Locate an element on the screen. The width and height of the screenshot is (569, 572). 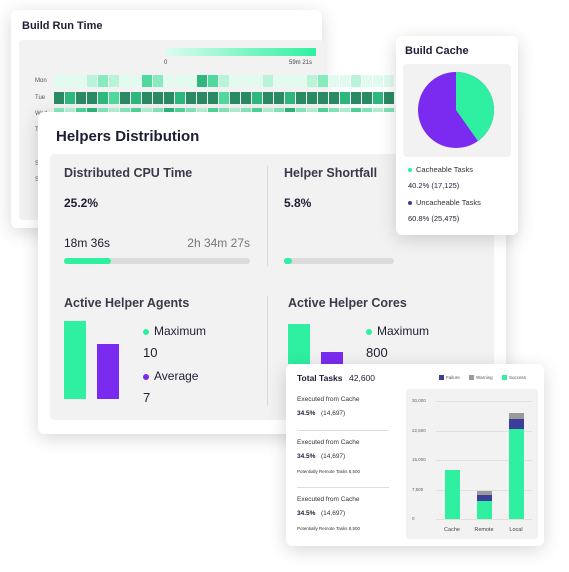
build-cache-pie is located at coordinates (456, 110).